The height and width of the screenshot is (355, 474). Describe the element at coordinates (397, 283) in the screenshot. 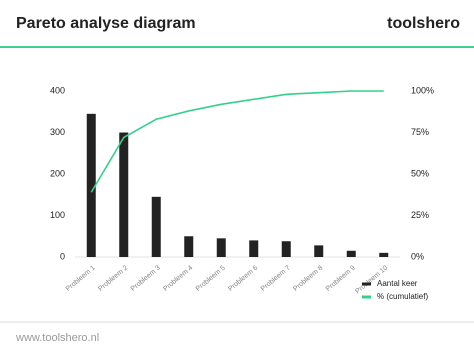

I see `legend-label: Aantal keer` at that location.